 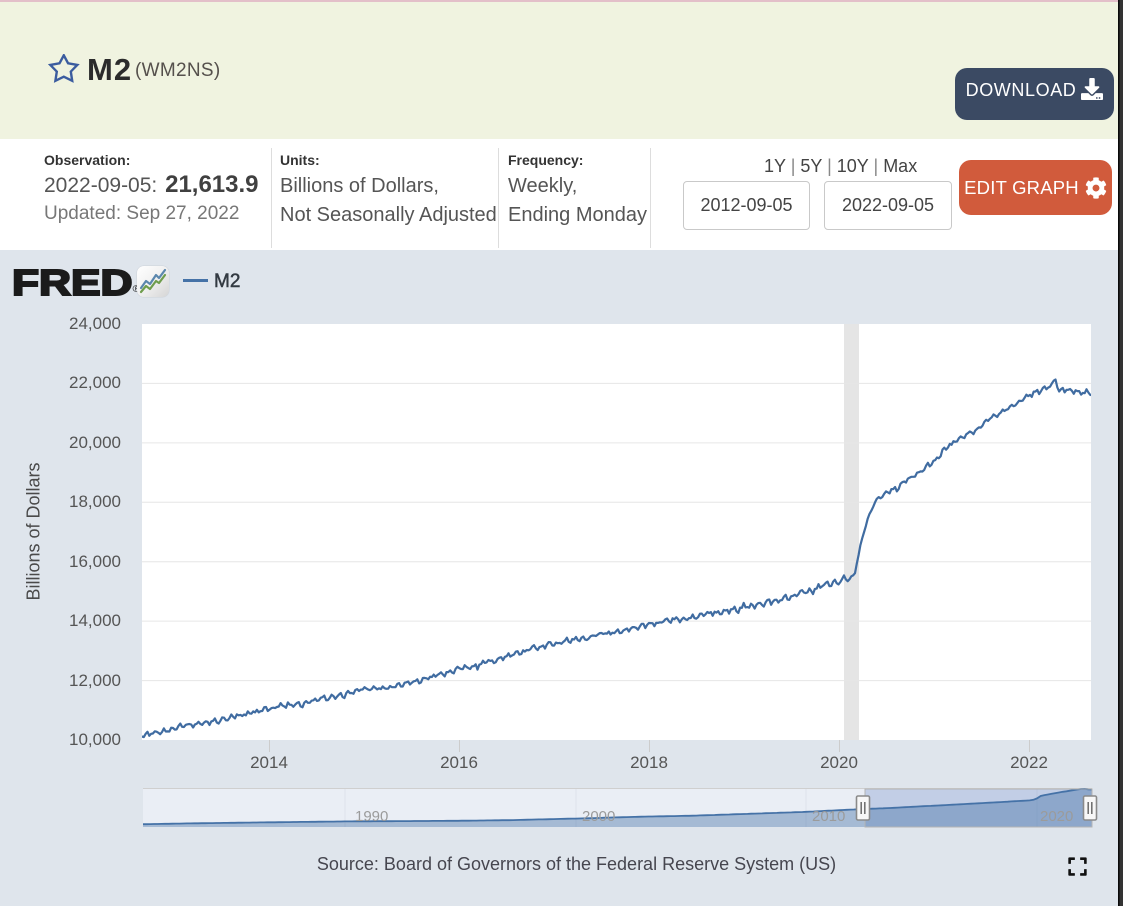 What do you see at coordinates (598, 816) in the screenshot?
I see `svg-text: 2000` at bounding box center [598, 816].